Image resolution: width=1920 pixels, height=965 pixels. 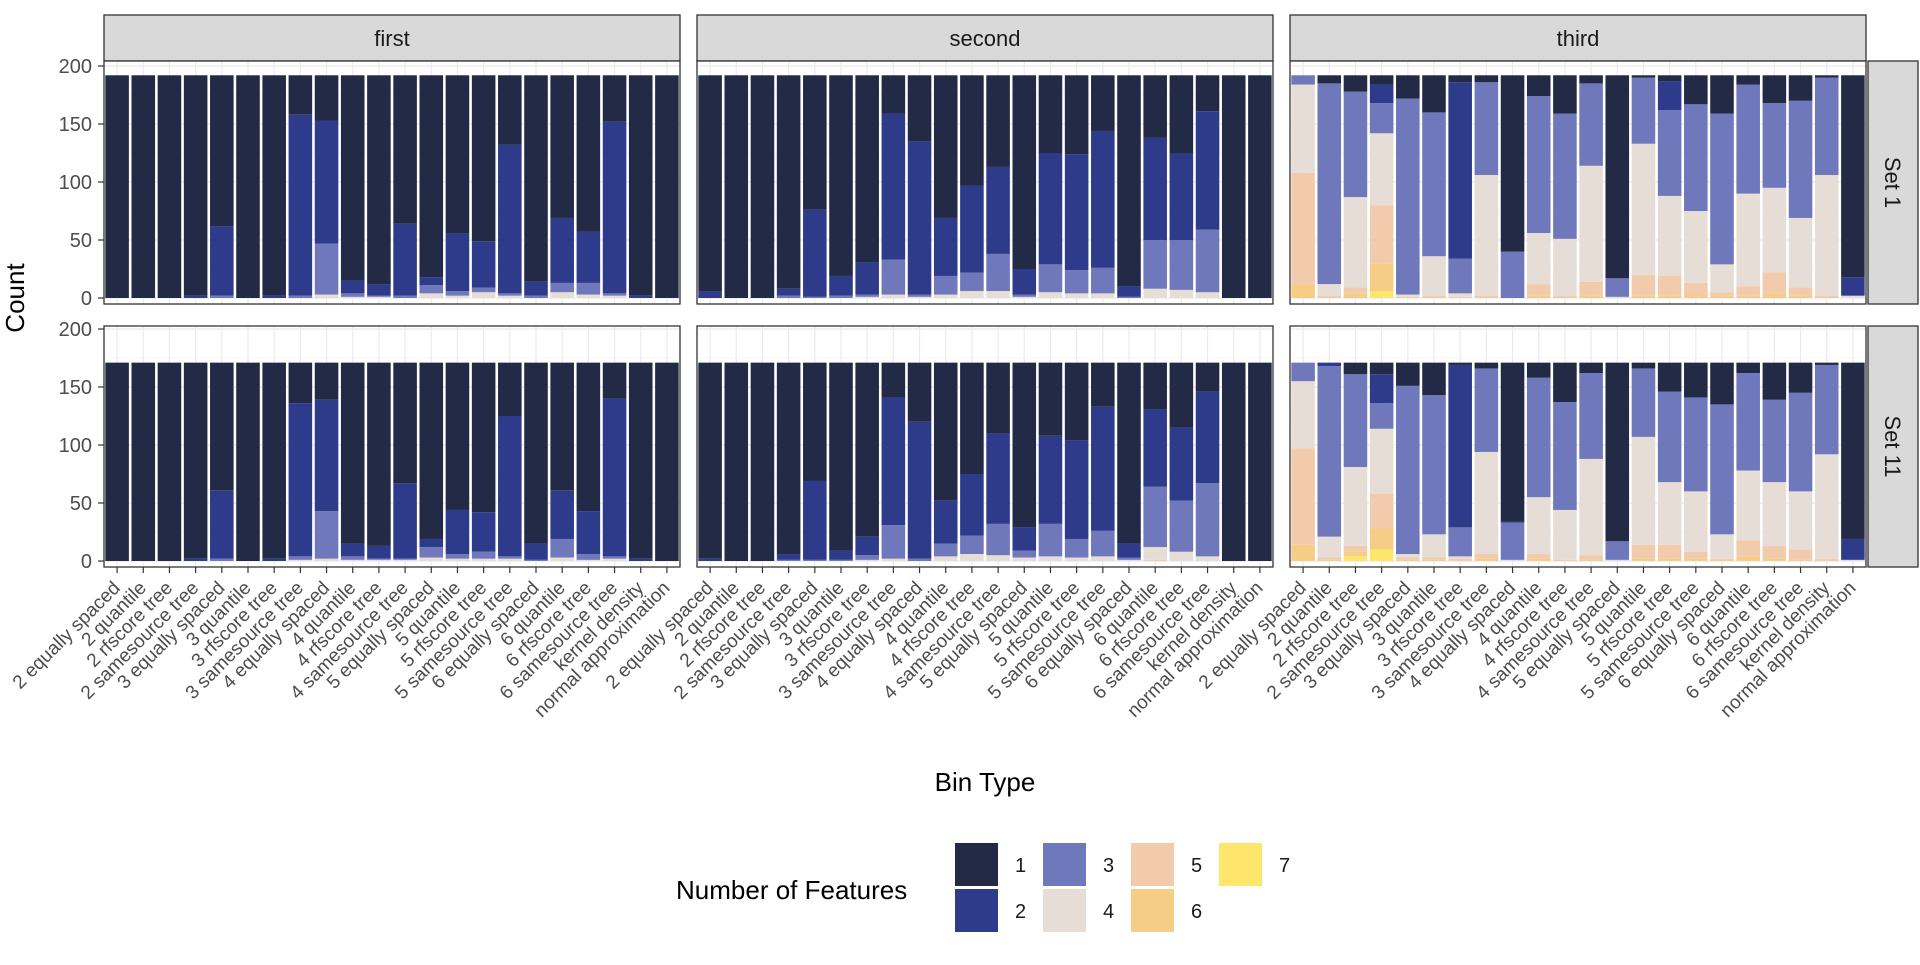 What do you see at coordinates (1643, 186) in the screenshot?
I see `bar-5-quantile` at bounding box center [1643, 186].